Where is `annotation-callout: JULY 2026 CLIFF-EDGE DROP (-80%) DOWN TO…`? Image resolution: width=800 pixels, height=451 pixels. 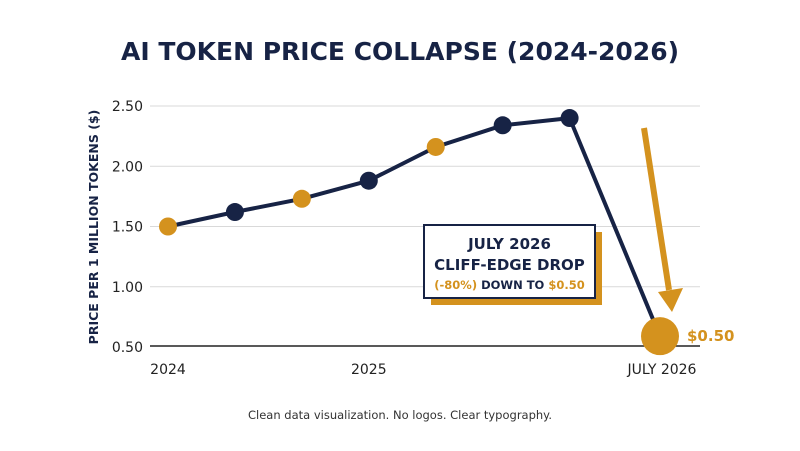
annotation-callout: JULY 2026 CLIFF-EDGE DROP (-80%) DOWN TO… is located at coordinates (512, 264).